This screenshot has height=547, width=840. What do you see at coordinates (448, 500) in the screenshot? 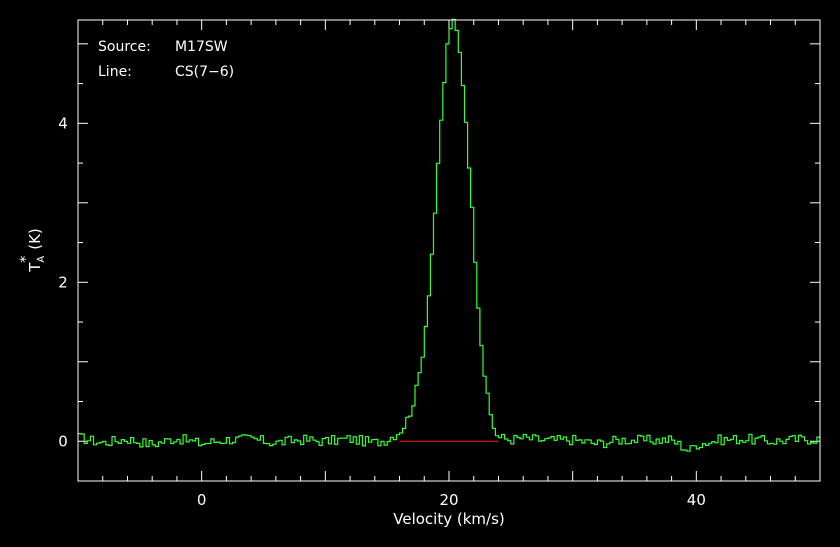
I see `x-tick-label: 20` at bounding box center [448, 500].